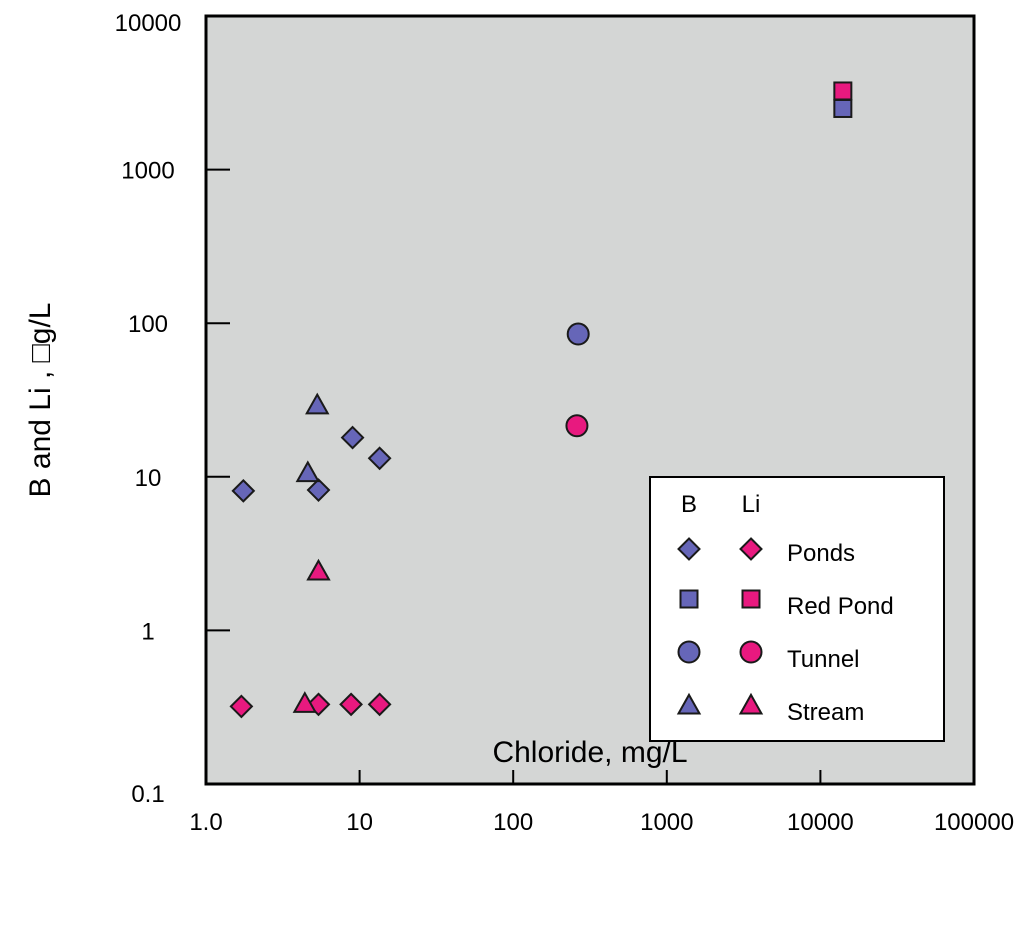  What do you see at coordinates (689, 652) in the screenshot?
I see `legend-marker-b-tunnel` at bounding box center [689, 652].